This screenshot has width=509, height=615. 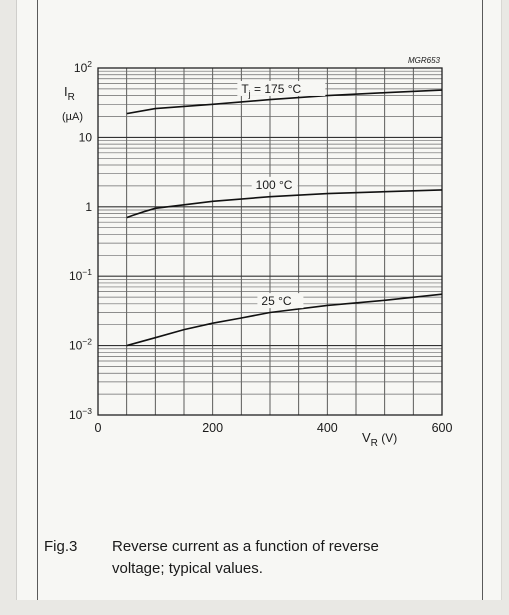 What do you see at coordinates (87, 272) in the screenshot?
I see `y-tick-exponent: −1` at bounding box center [87, 272].